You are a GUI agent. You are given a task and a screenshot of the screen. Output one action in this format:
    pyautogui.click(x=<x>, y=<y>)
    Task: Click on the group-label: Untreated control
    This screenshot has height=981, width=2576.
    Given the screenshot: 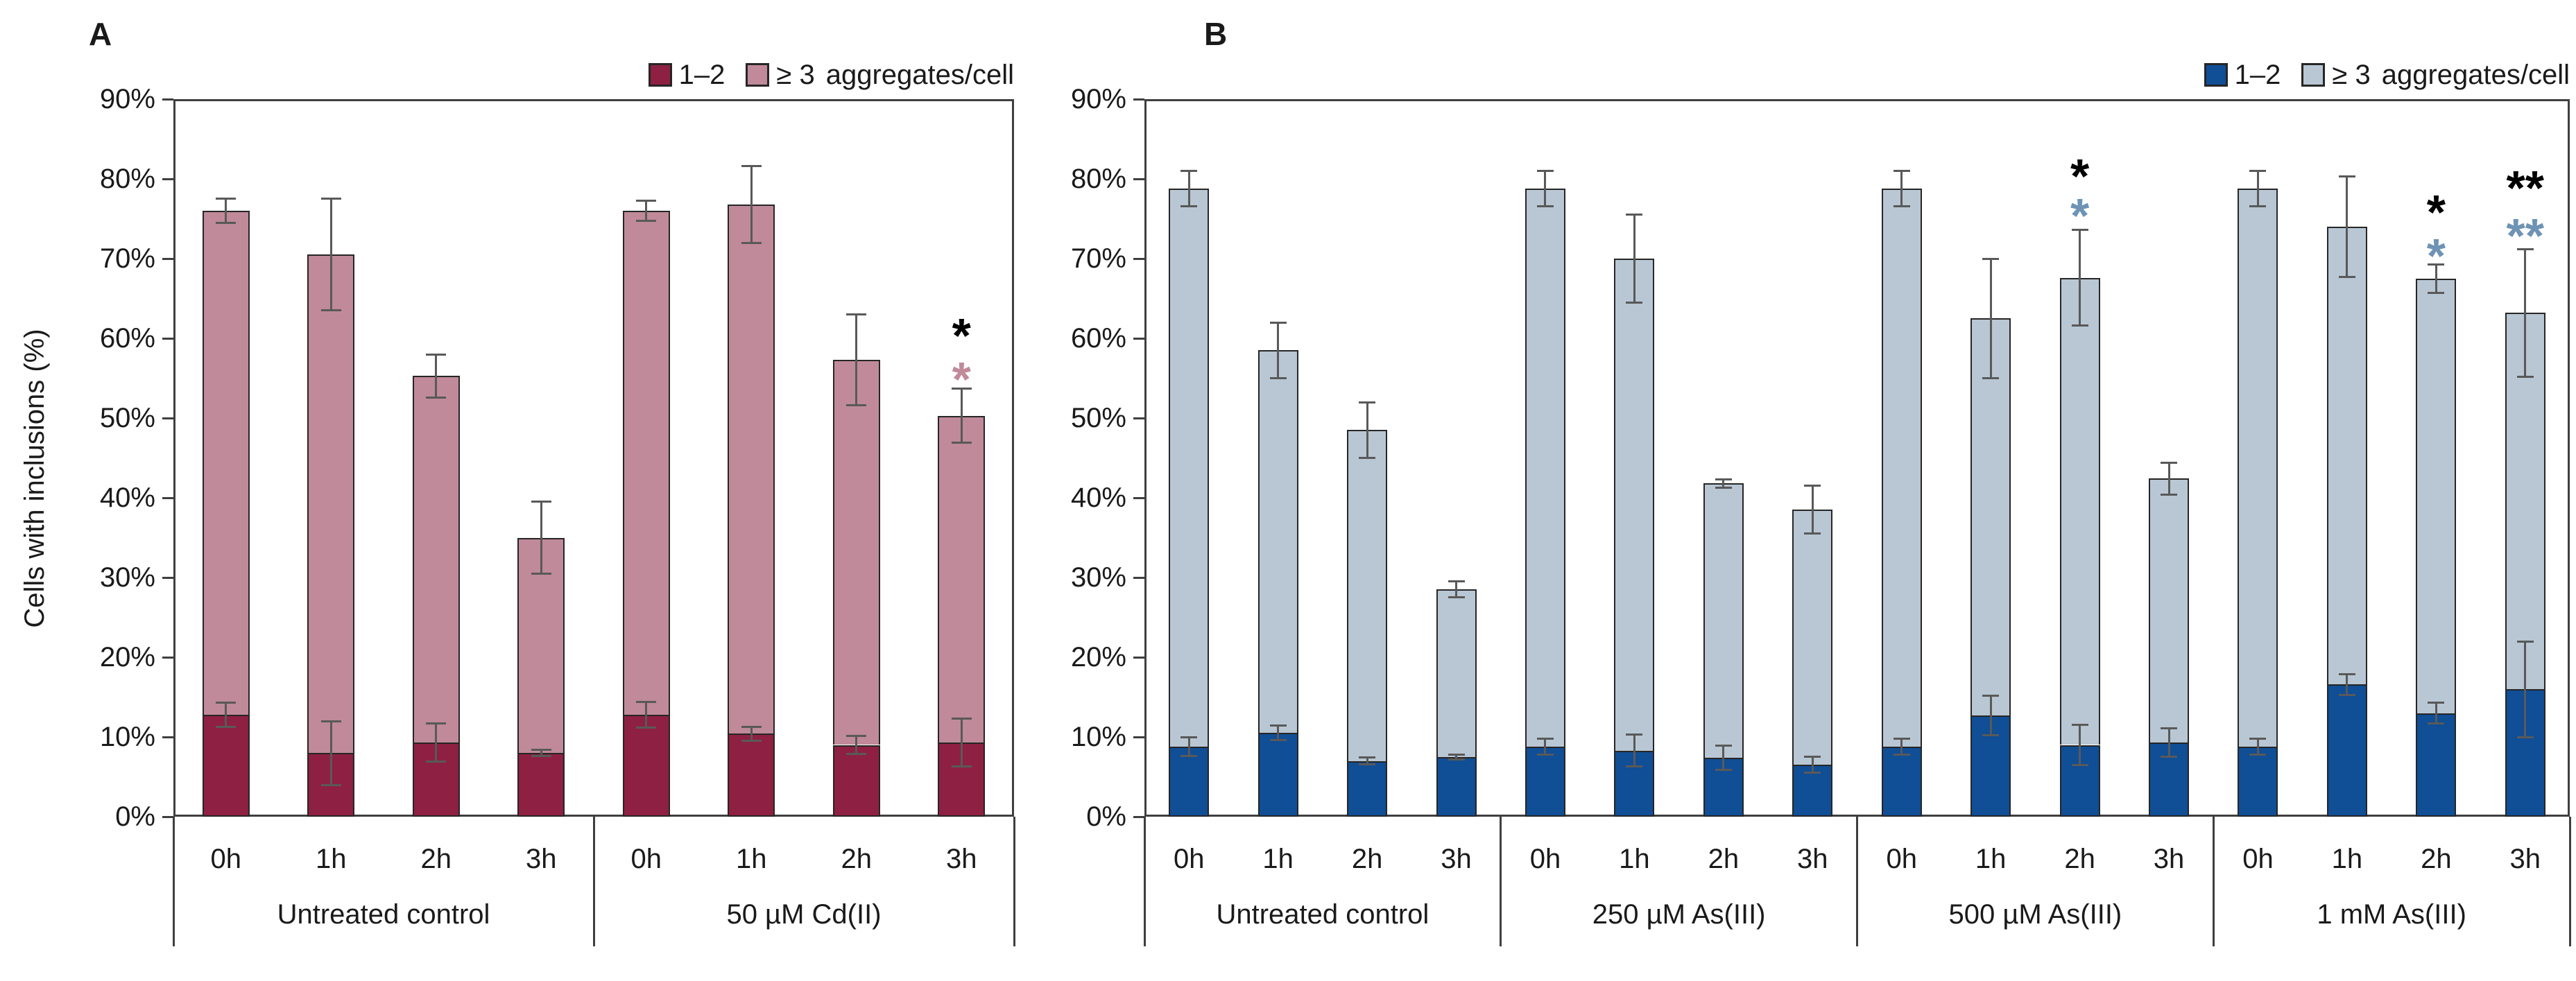 What is the action you would take?
    pyautogui.click(x=1322, y=915)
    